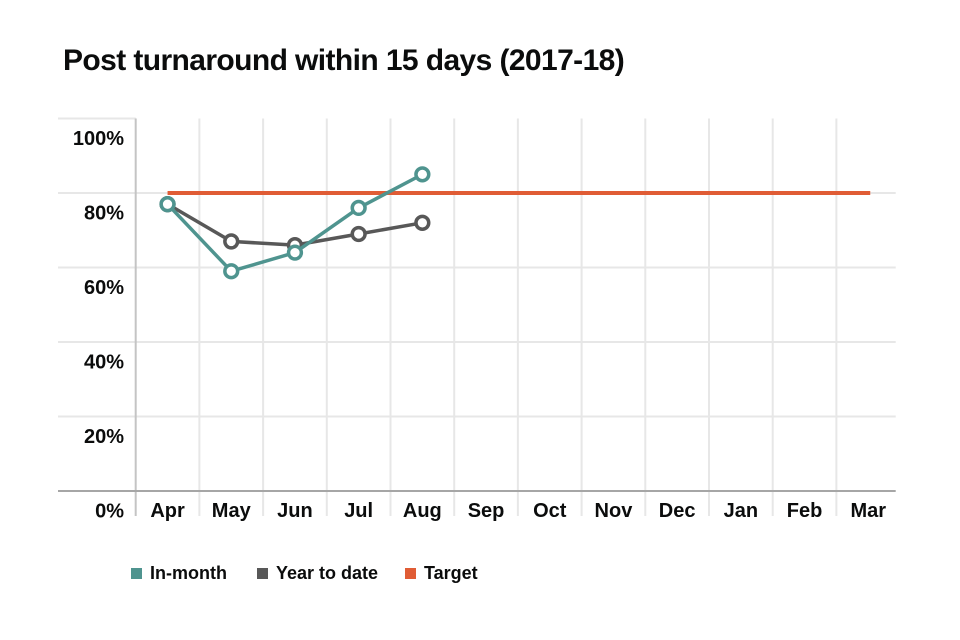 Image resolution: width=960 pixels, height=640 pixels. What do you see at coordinates (104, 214) in the screenshot?
I see `y-axis-tick-label: 80%` at bounding box center [104, 214].